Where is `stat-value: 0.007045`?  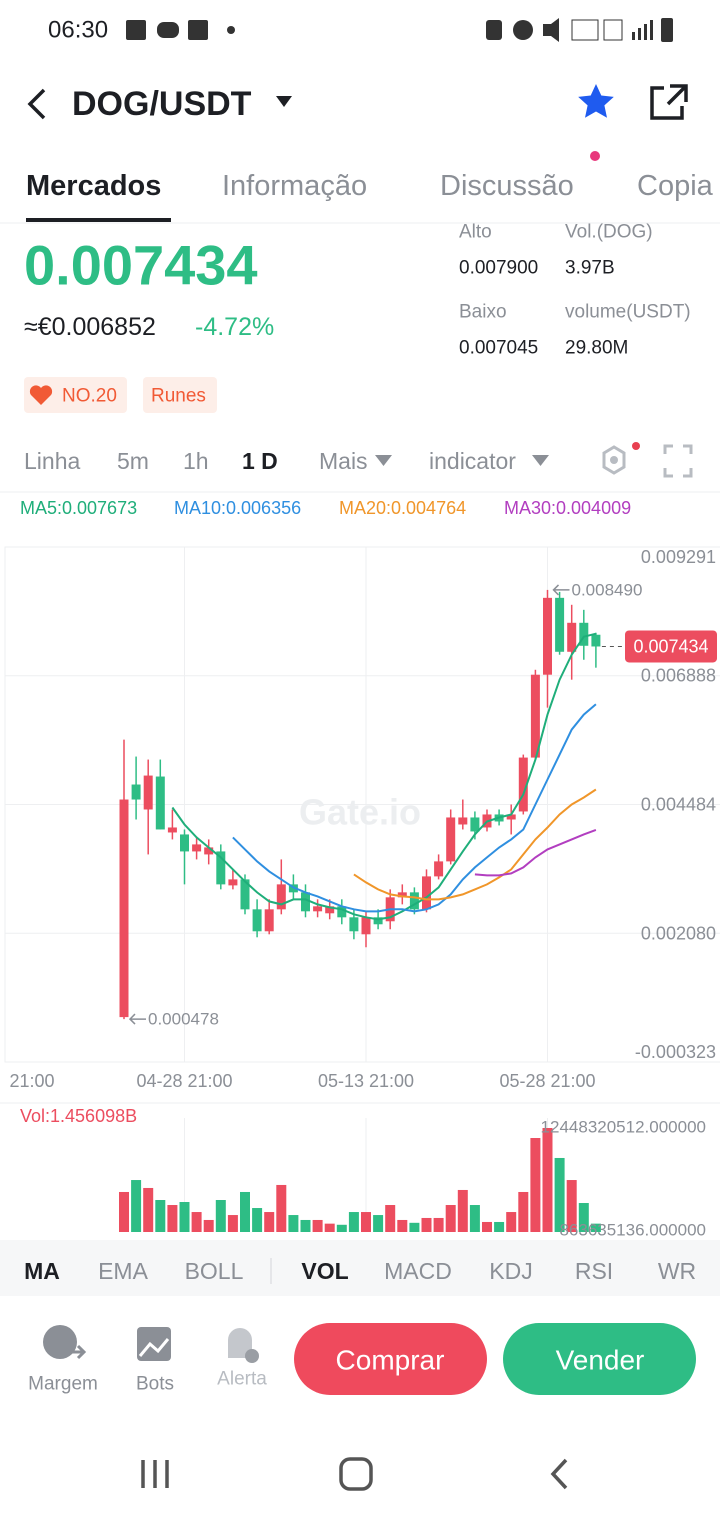 stat-value: 0.007045 is located at coordinates (498, 348).